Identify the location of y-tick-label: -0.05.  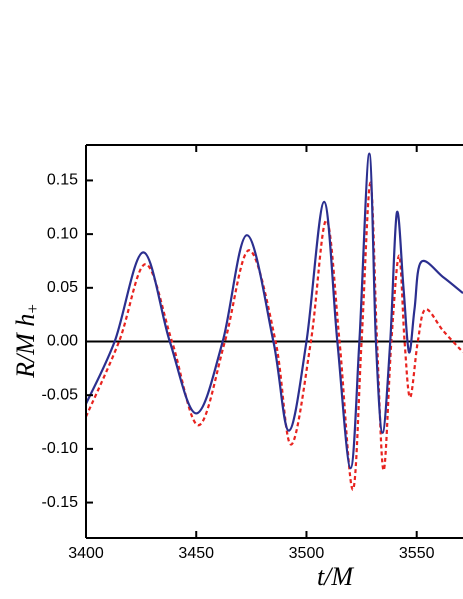
(60, 394).